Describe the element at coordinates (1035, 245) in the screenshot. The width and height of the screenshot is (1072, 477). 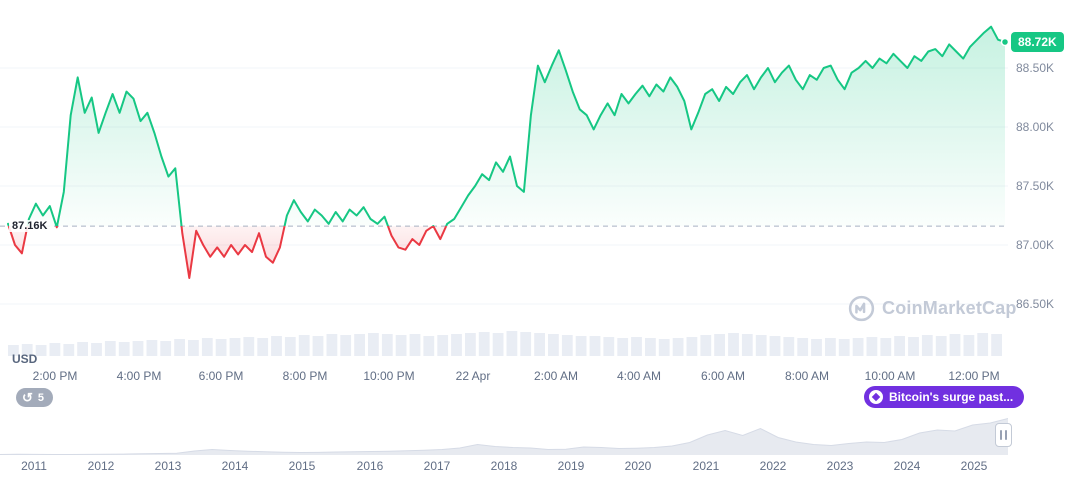
I see `price-axis-label: 87.00K` at that location.